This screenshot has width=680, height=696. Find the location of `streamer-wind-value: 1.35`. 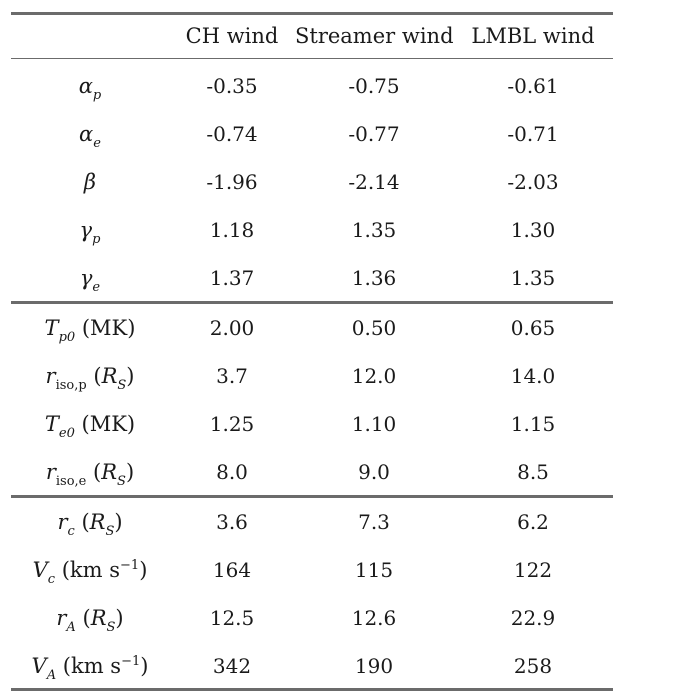

streamer-wind-value: 1.35 is located at coordinates (374, 230).